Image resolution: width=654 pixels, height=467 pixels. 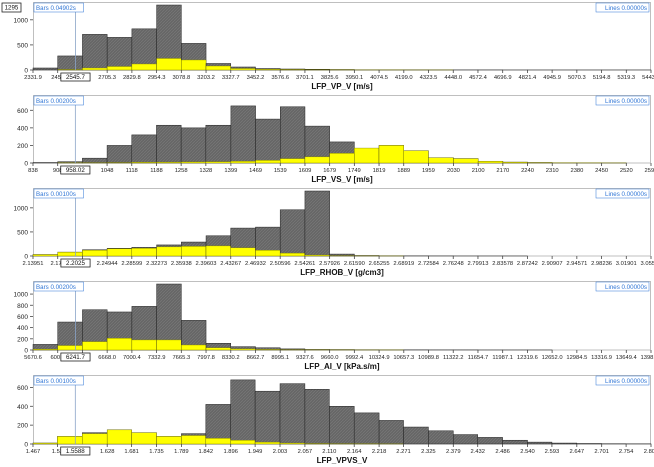 What do you see at coordinates (280, 78) in the screenshot?
I see `x-tick-label: 3576.6` at bounding box center [280, 78].